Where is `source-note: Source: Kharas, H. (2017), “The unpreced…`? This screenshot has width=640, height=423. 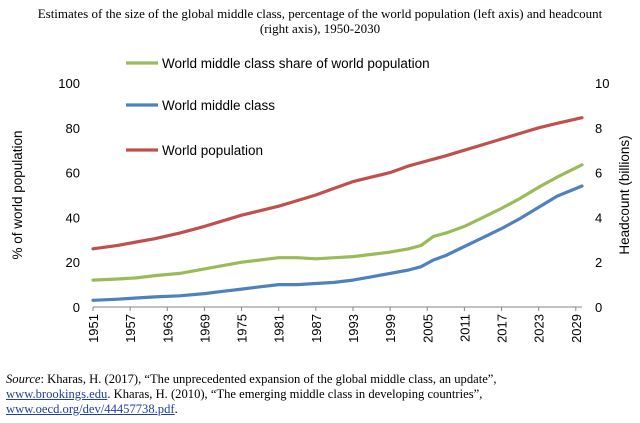
source-note: Source: Kharas, H. (2017), “The unpreced… is located at coordinates (319, 394).